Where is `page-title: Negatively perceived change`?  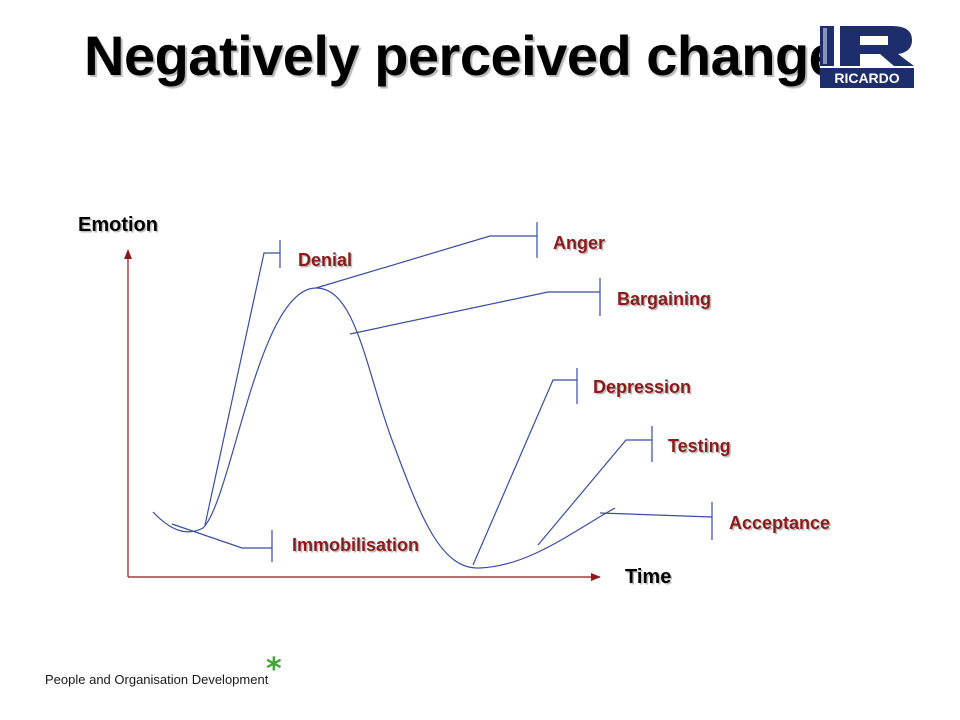 page-title: Negatively perceived change is located at coordinates (462, 55).